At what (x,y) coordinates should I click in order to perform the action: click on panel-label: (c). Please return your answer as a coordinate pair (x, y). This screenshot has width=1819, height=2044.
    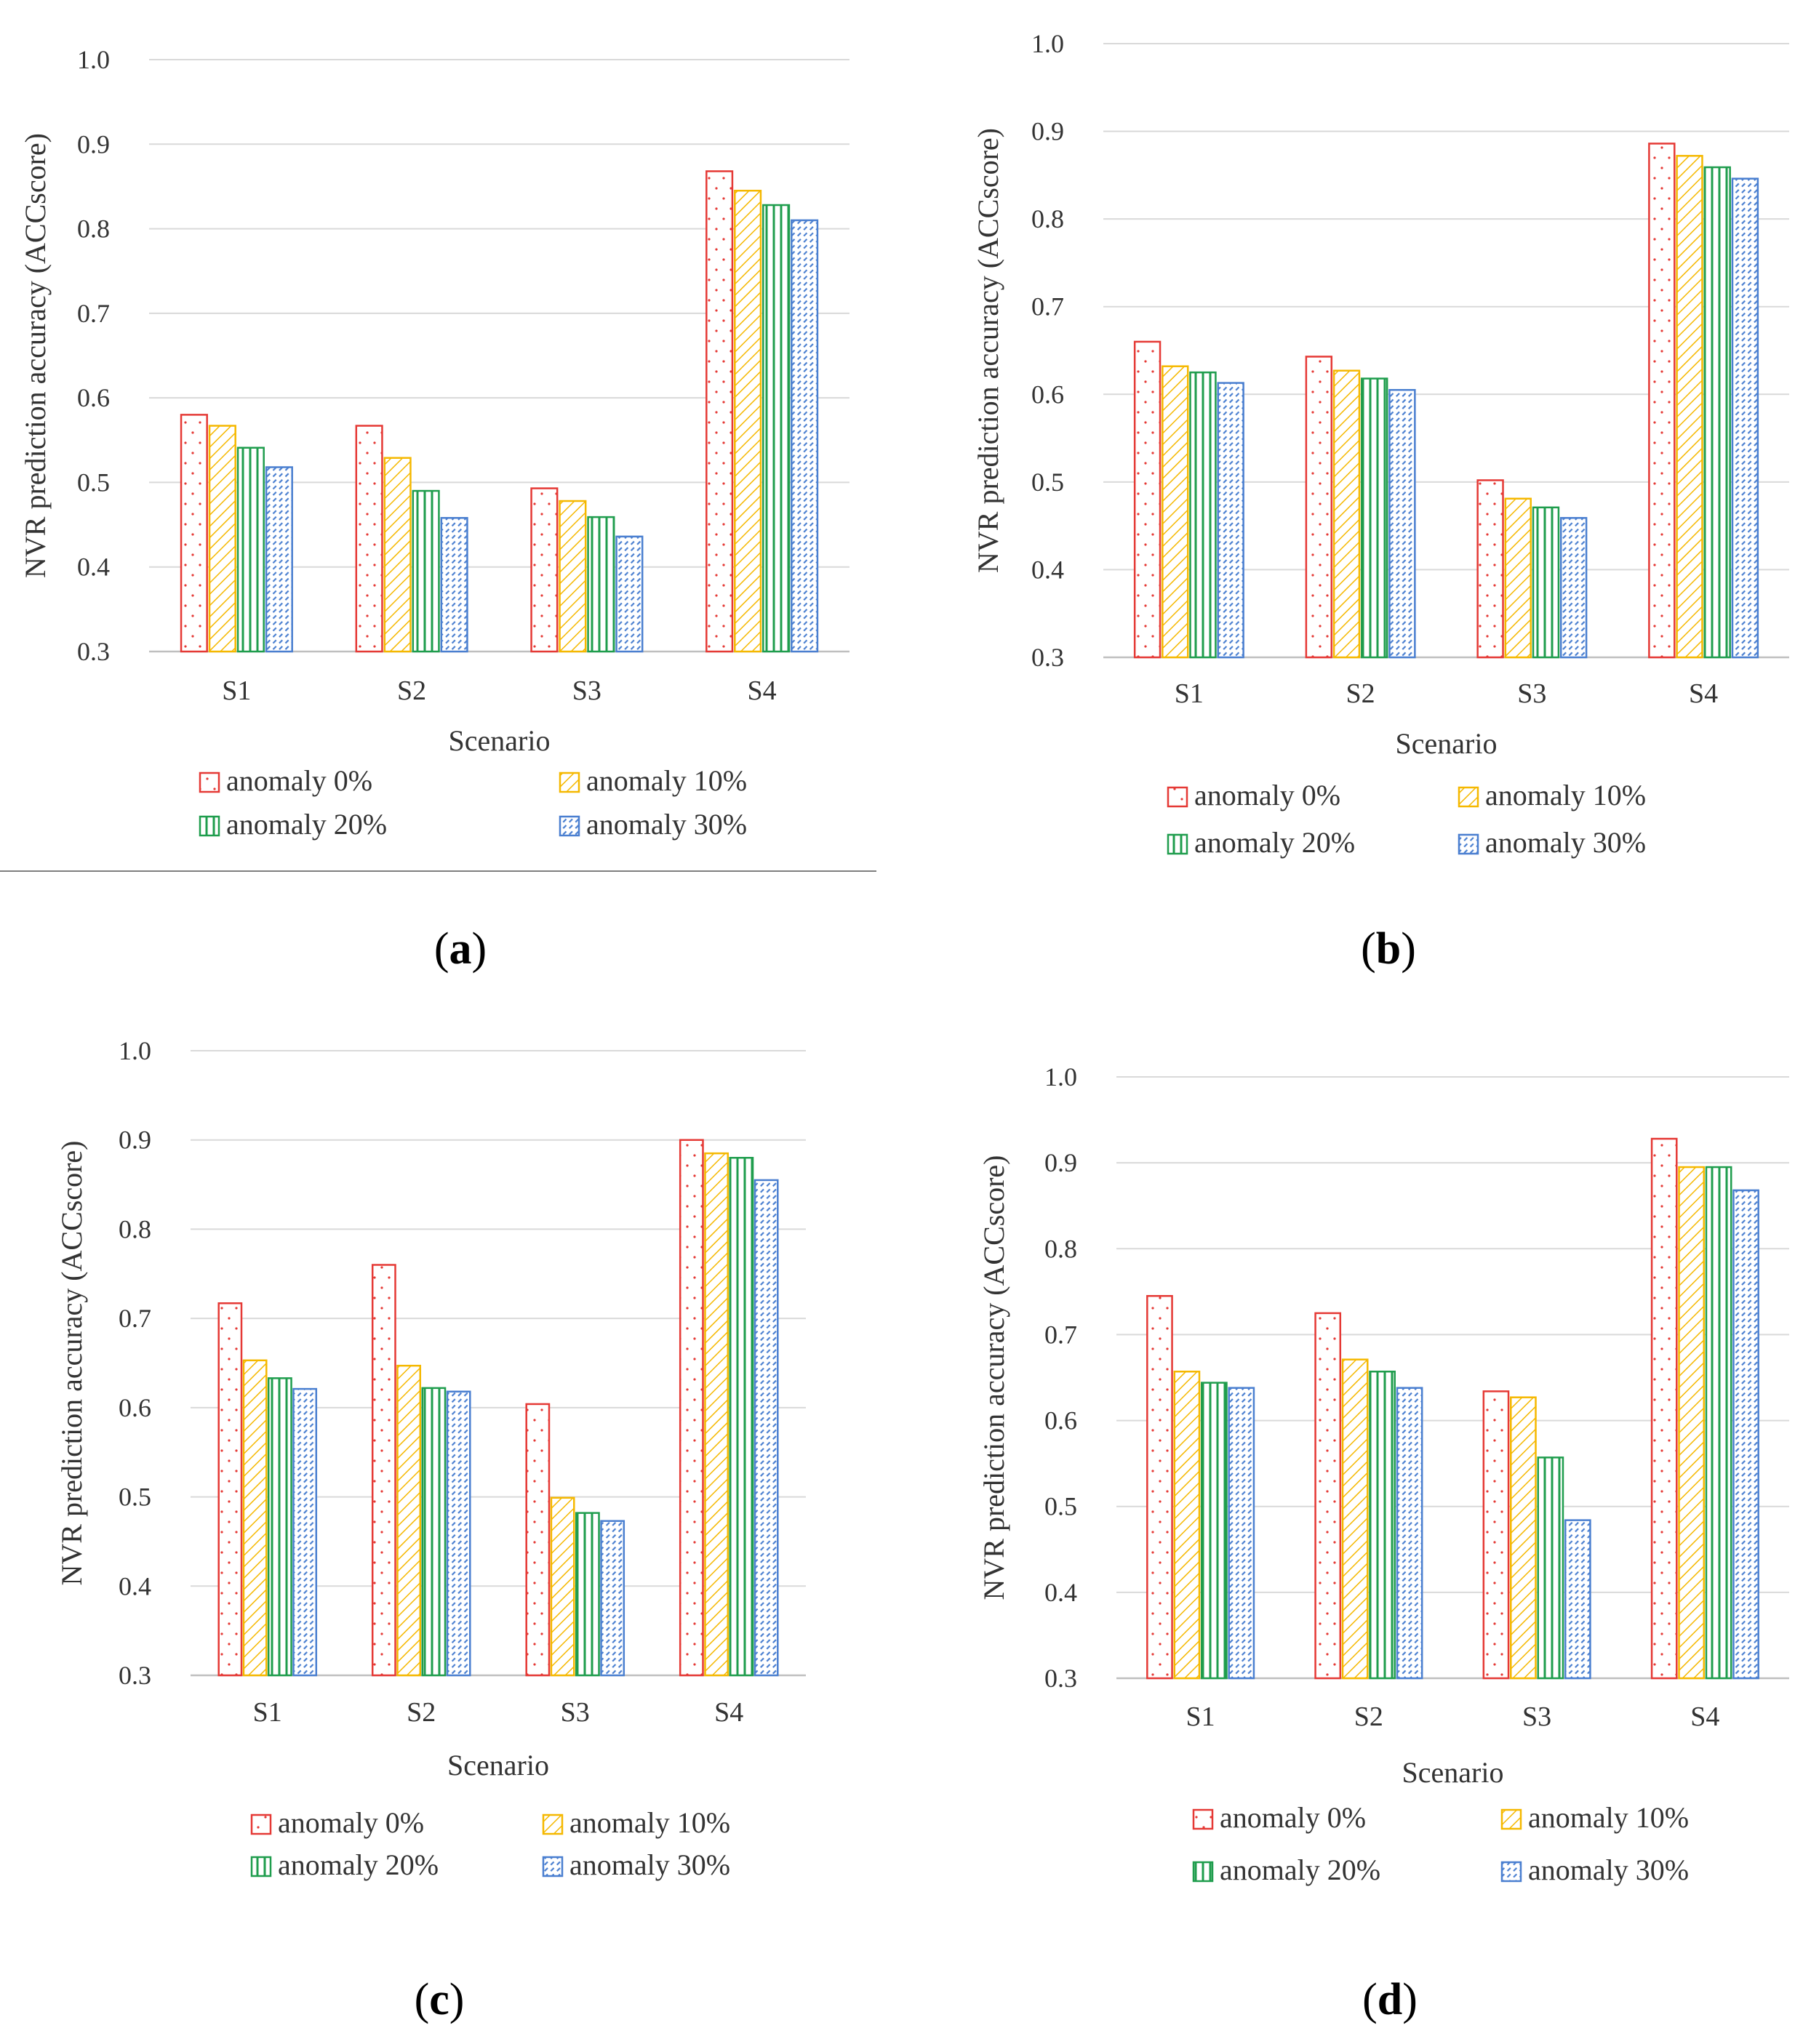
    Looking at the image, I should click on (440, 2000).